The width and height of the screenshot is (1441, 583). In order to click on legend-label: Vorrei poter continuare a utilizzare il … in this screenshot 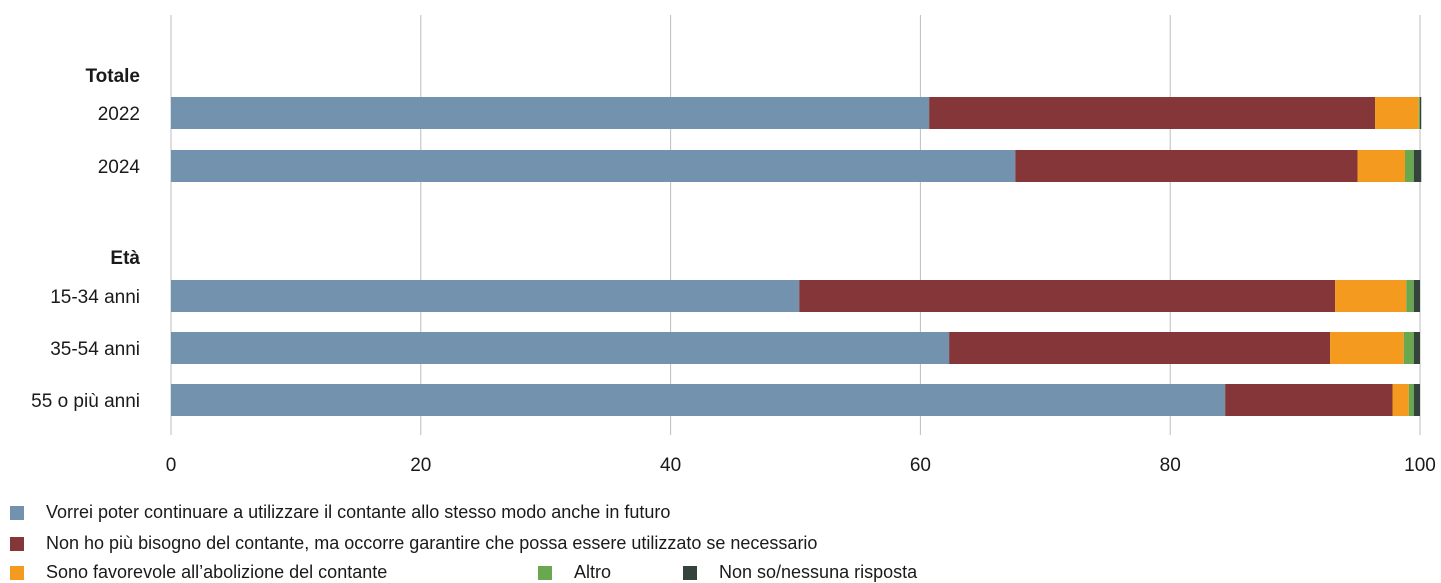, I will do `click(358, 512)`.